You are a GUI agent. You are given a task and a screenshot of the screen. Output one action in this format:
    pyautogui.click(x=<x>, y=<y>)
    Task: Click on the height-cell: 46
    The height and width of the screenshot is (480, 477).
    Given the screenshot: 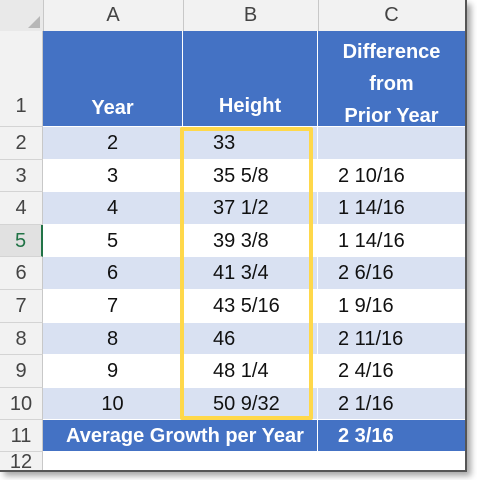 What is the action you would take?
    pyautogui.click(x=250, y=339)
    